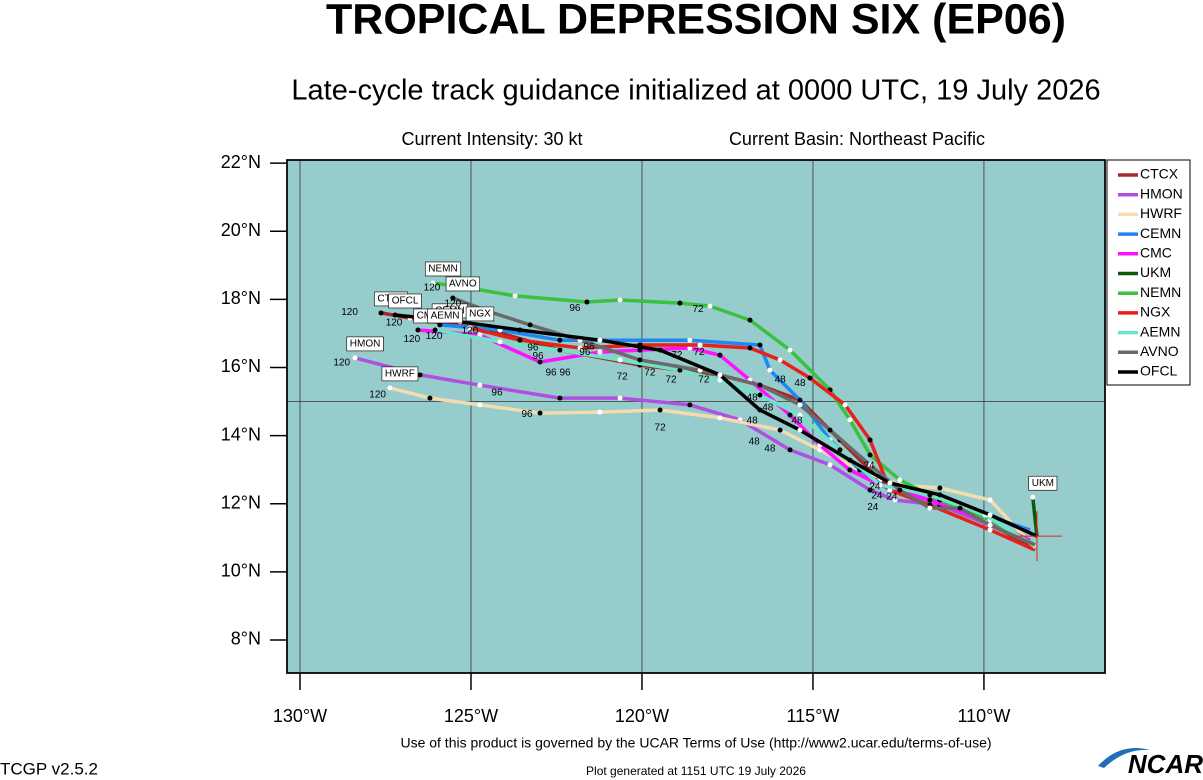 The width and height of the screenshot is (1203, 780). What do you see at coordinates (1159, 174) in the screenshot?
I see `legend-label: CTCX` at bounding box center [1159, 174].